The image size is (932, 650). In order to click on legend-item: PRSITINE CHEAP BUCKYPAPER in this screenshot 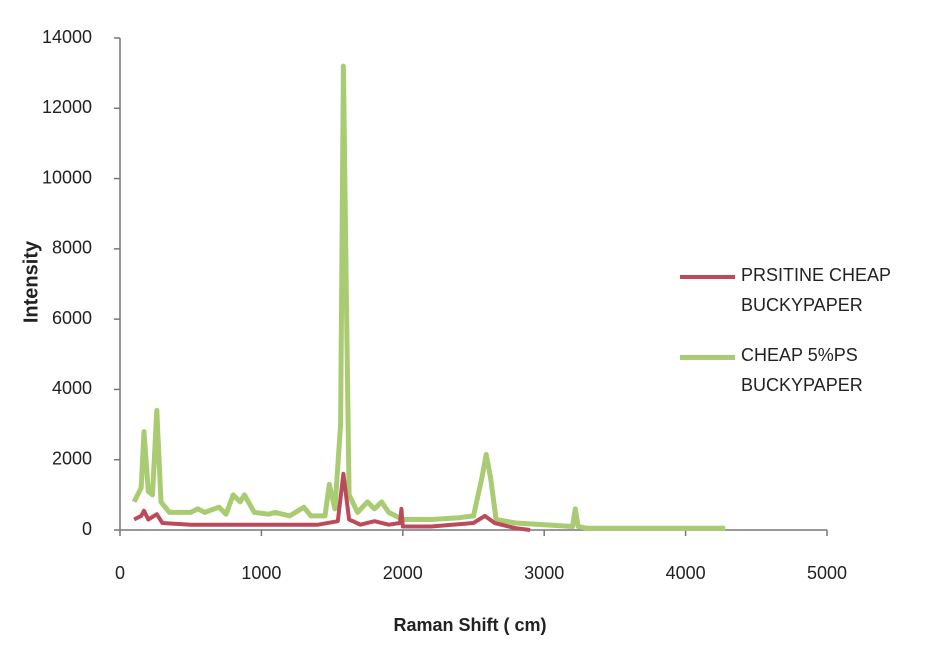, I will do `click(790, 292)`.